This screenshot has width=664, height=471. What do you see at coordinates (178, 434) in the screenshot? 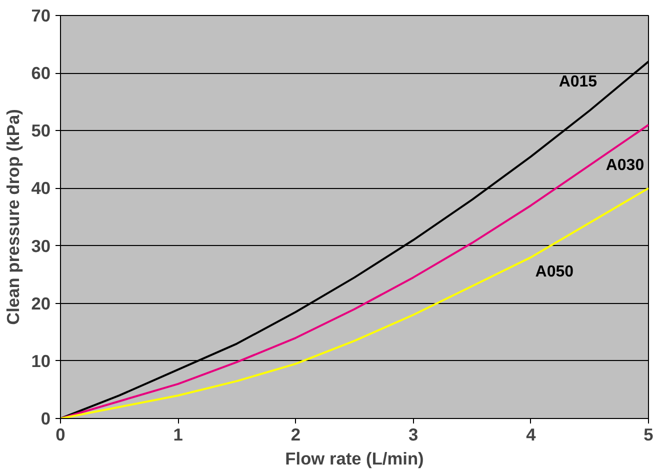
I see `x-tick-label: 1` at bounding box center [178, 434].